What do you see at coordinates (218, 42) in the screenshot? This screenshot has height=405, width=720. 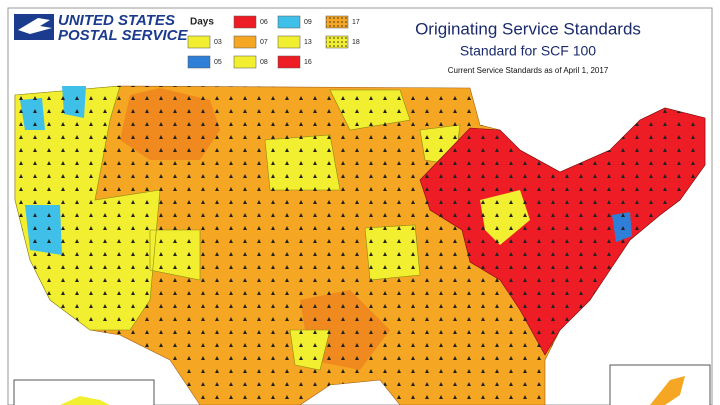 I see `legend-label: 03` at bounding box center [218, 42].